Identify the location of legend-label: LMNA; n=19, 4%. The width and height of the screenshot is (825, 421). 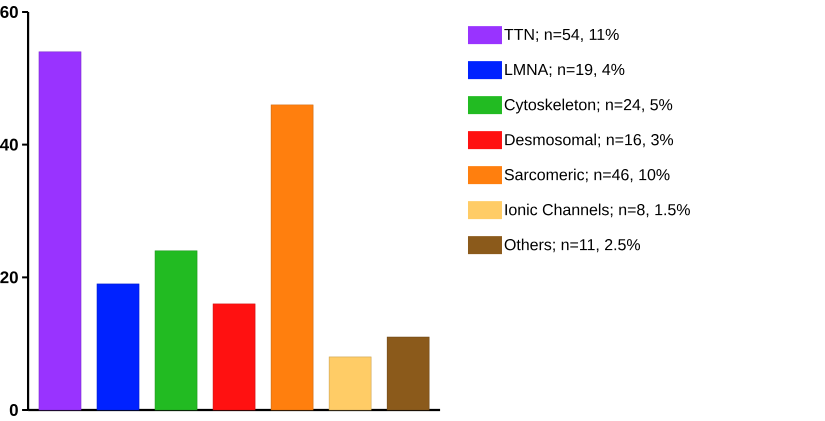
(564, 70).